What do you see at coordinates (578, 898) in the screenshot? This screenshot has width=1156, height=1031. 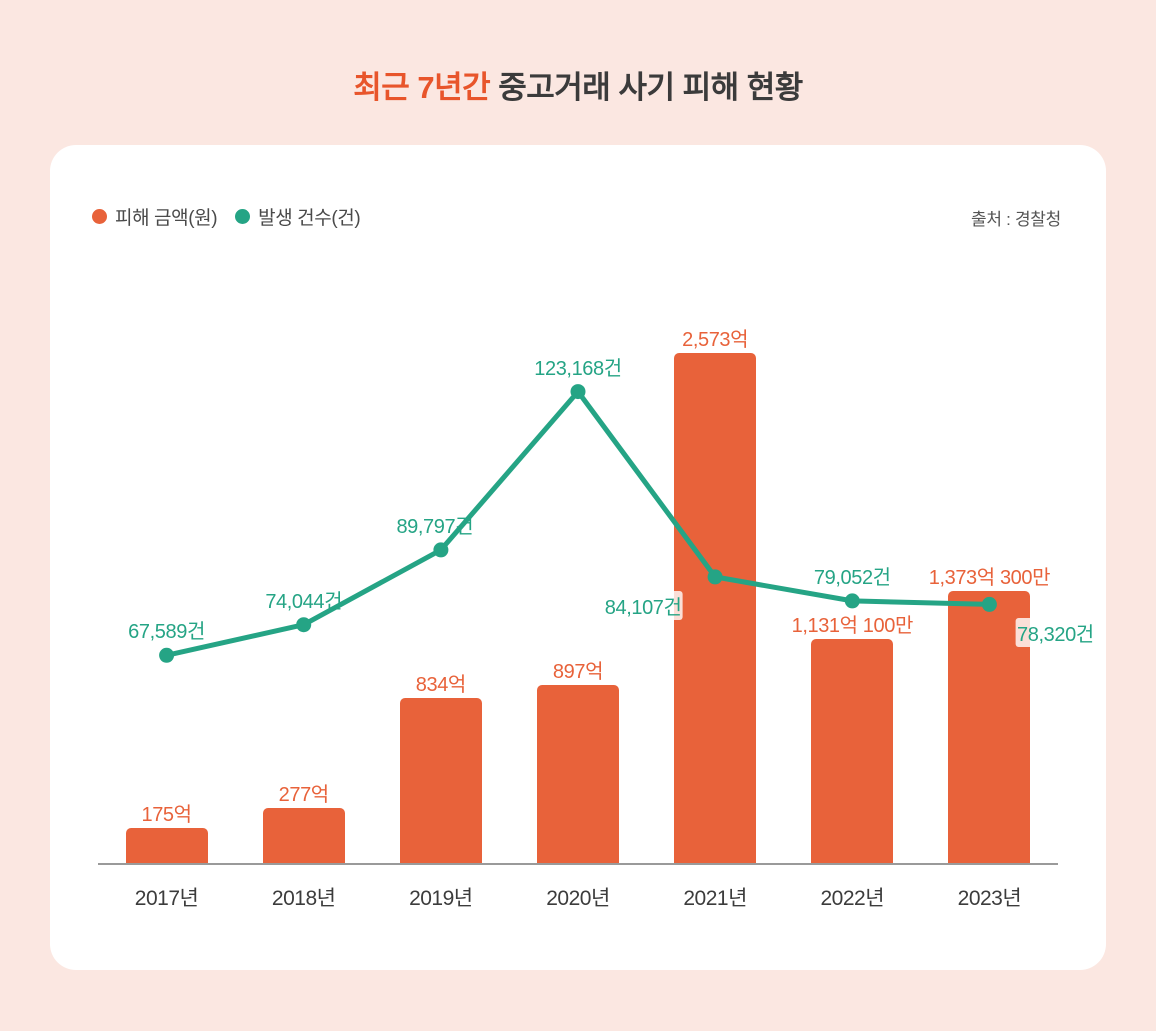 I see `x-axis-label-2020년: 2020년` at bounding box center [578, 898].